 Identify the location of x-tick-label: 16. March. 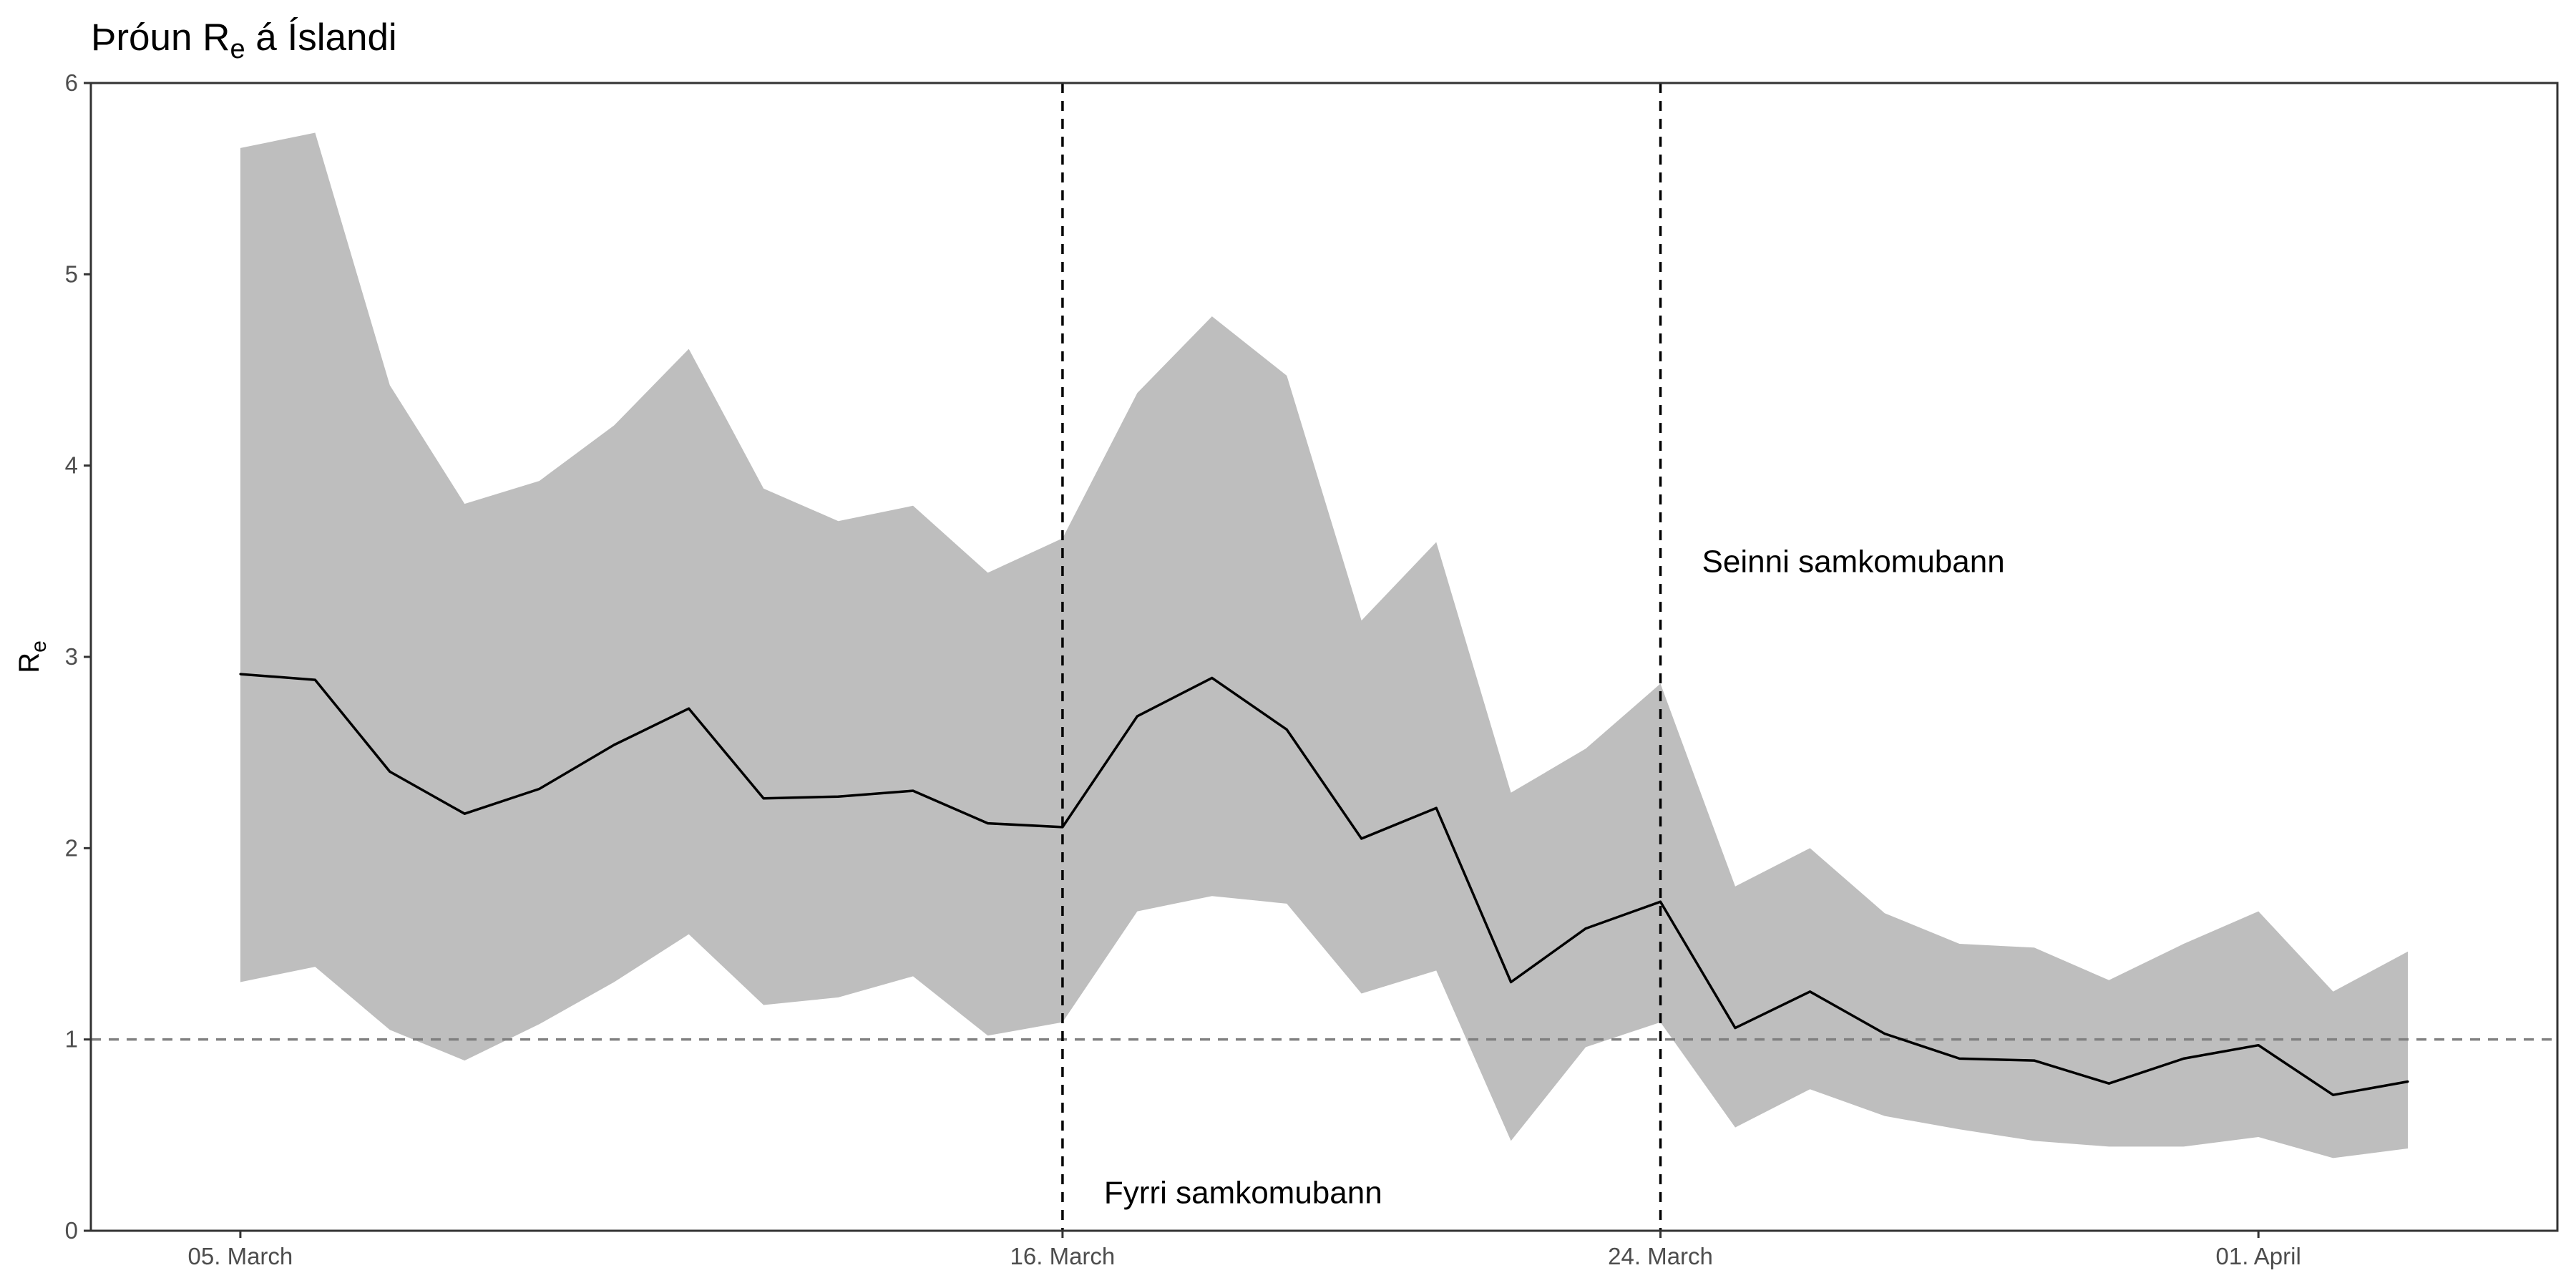
(1063, 1256).